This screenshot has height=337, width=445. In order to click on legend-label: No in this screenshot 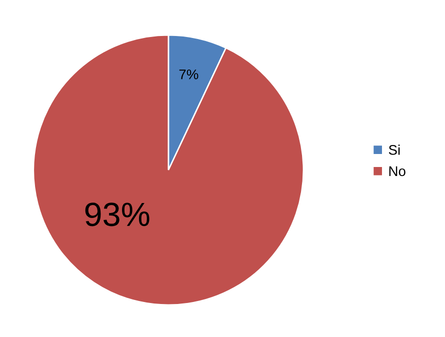, I will do `click(397, 171)`.